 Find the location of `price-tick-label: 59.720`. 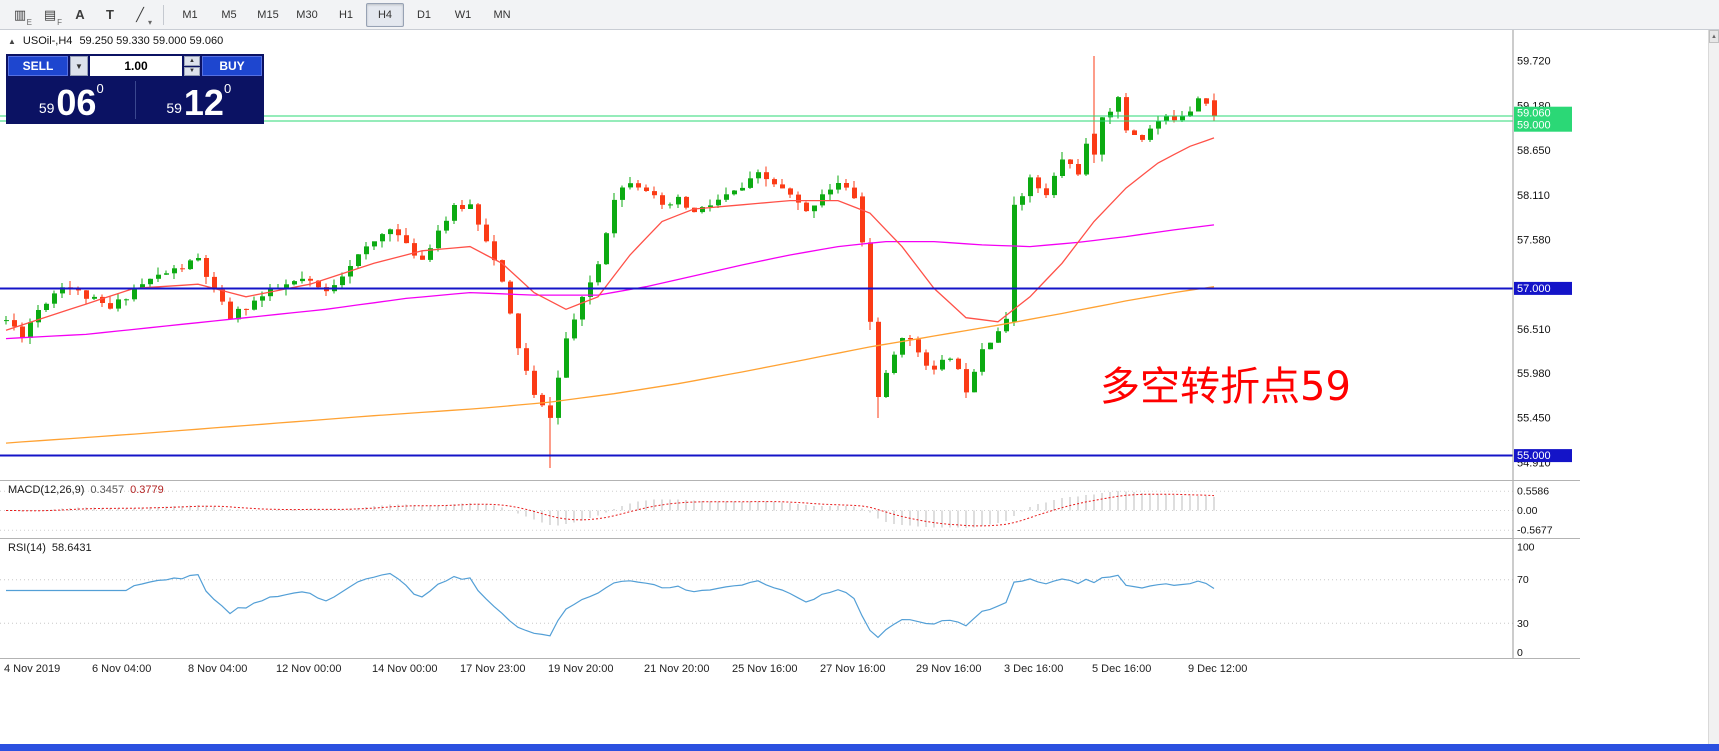

price-tick-label: 59.720 is located at coordinates (1534, 62).